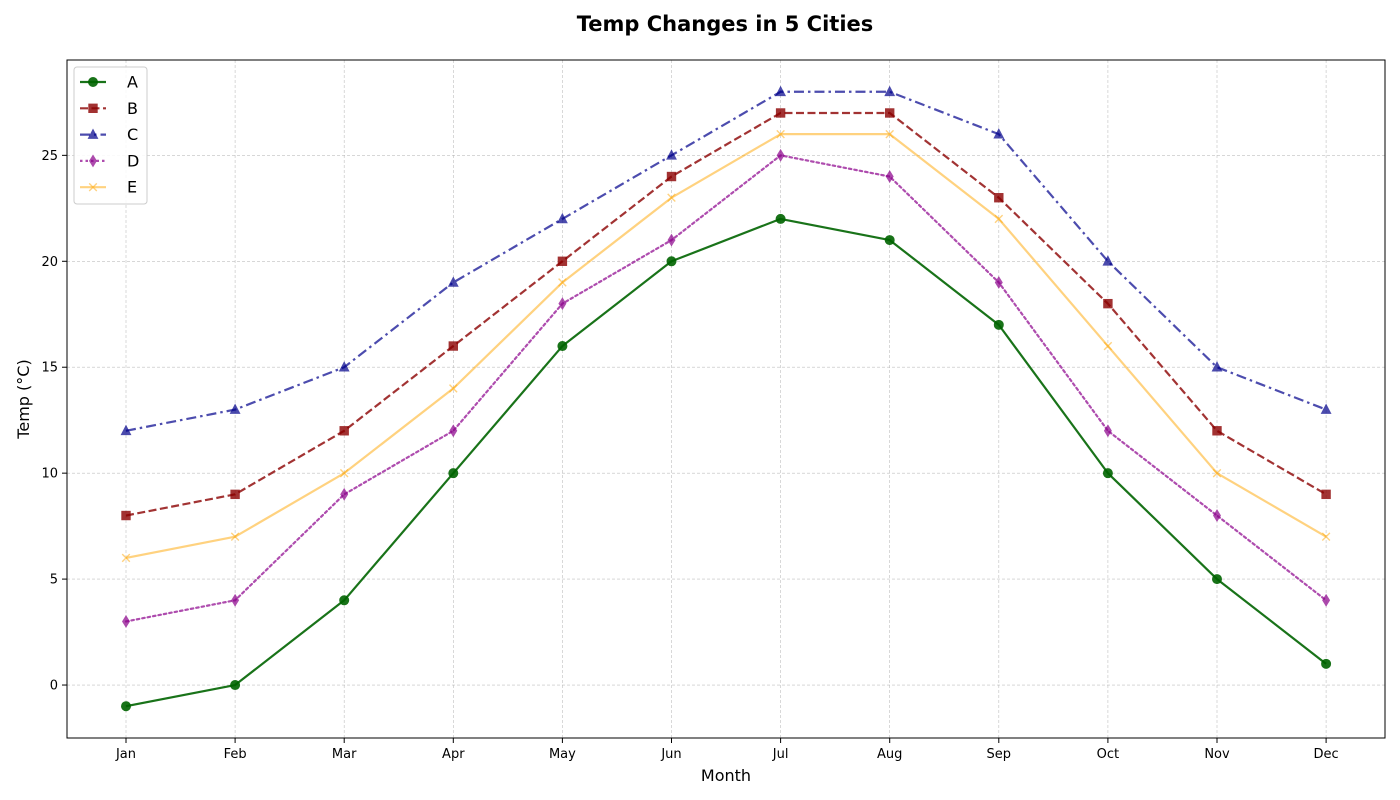 The height and width of the screenshot is (800, 1400). I want to click on x-axis-ticks: Jan Feb Mar Apr May Jun Jul Aug Sep Oct Nov Dec, so click(727, 750).